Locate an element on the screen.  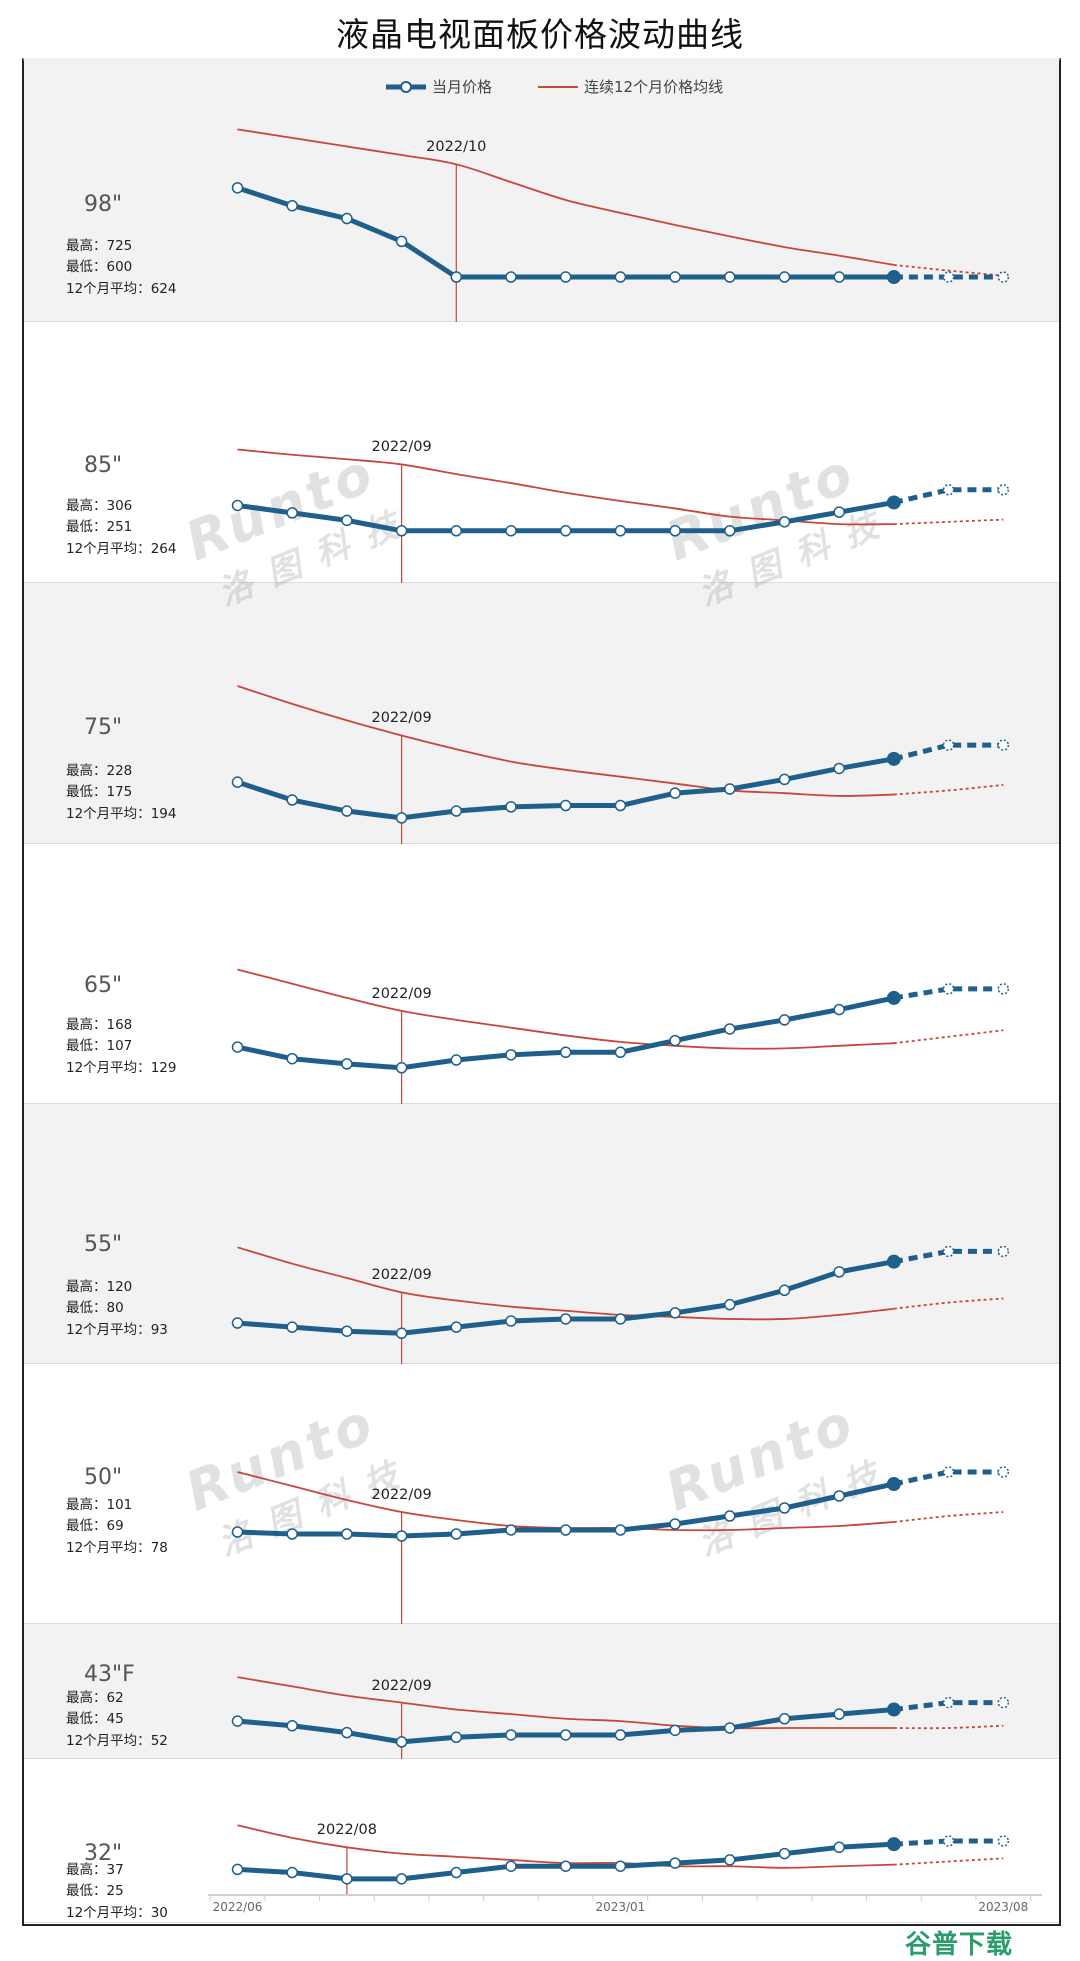
stat-min: 最低：251 is located at coordinates (99, 527).